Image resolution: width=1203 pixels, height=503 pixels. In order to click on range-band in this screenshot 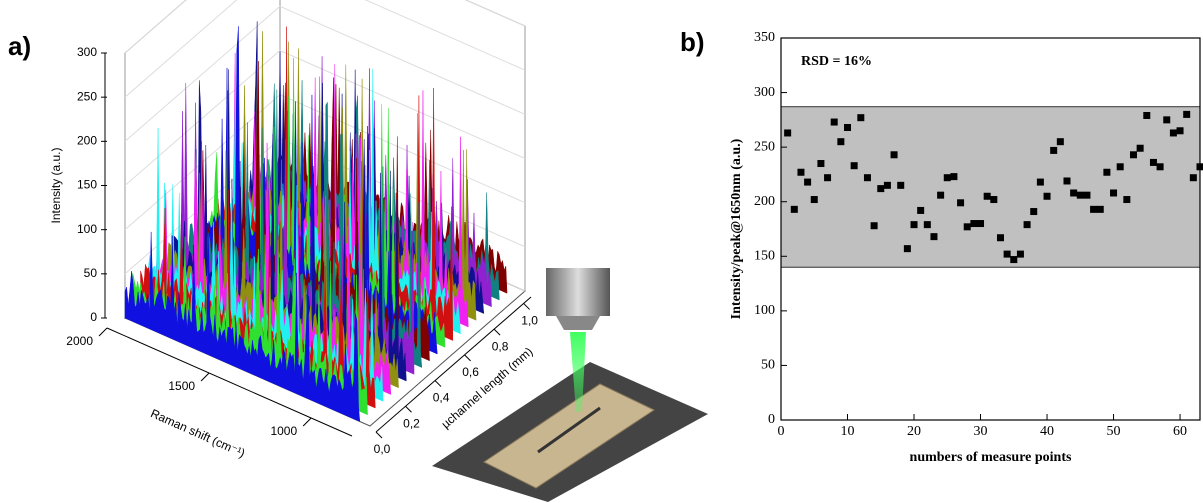, I will do `click(990, 187)`.